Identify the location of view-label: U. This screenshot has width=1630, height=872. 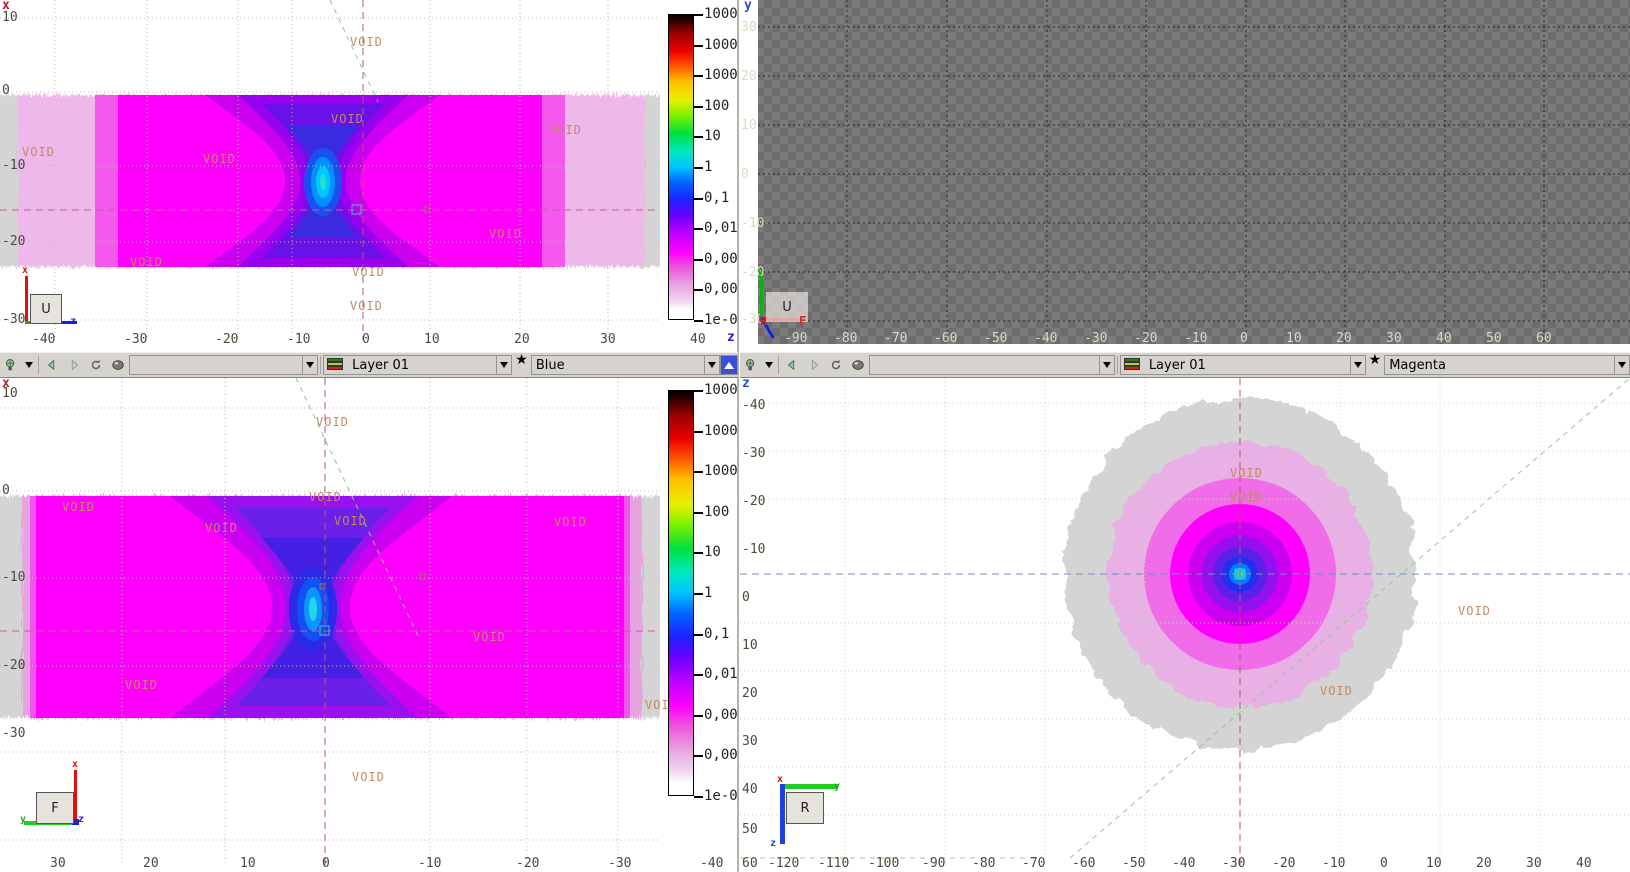
(46, 309).